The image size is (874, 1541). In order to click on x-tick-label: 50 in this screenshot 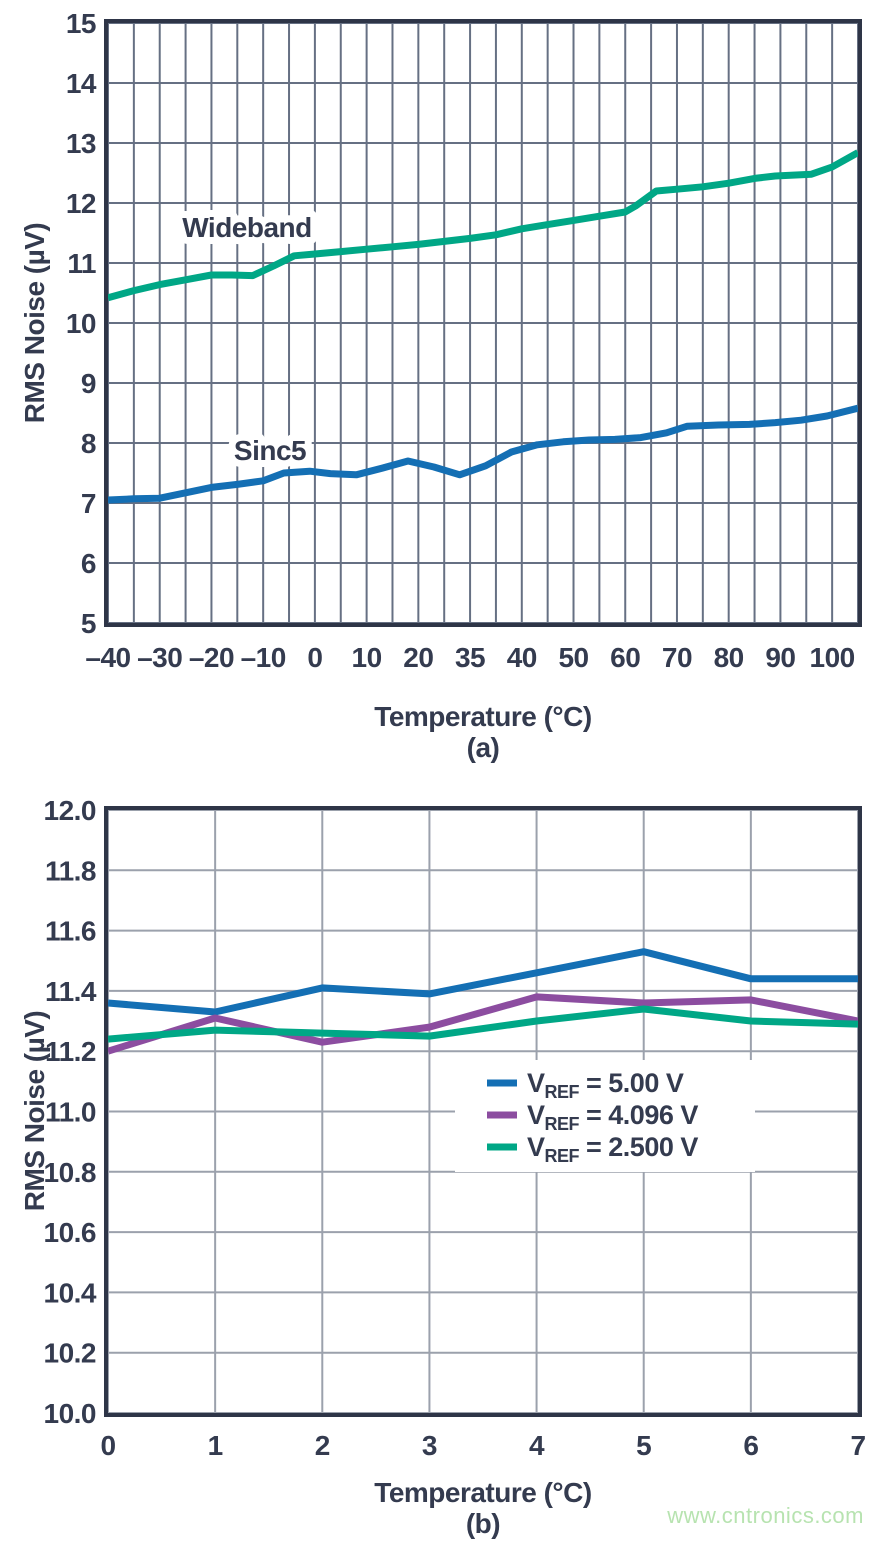, I will do `click(573, 657)`.